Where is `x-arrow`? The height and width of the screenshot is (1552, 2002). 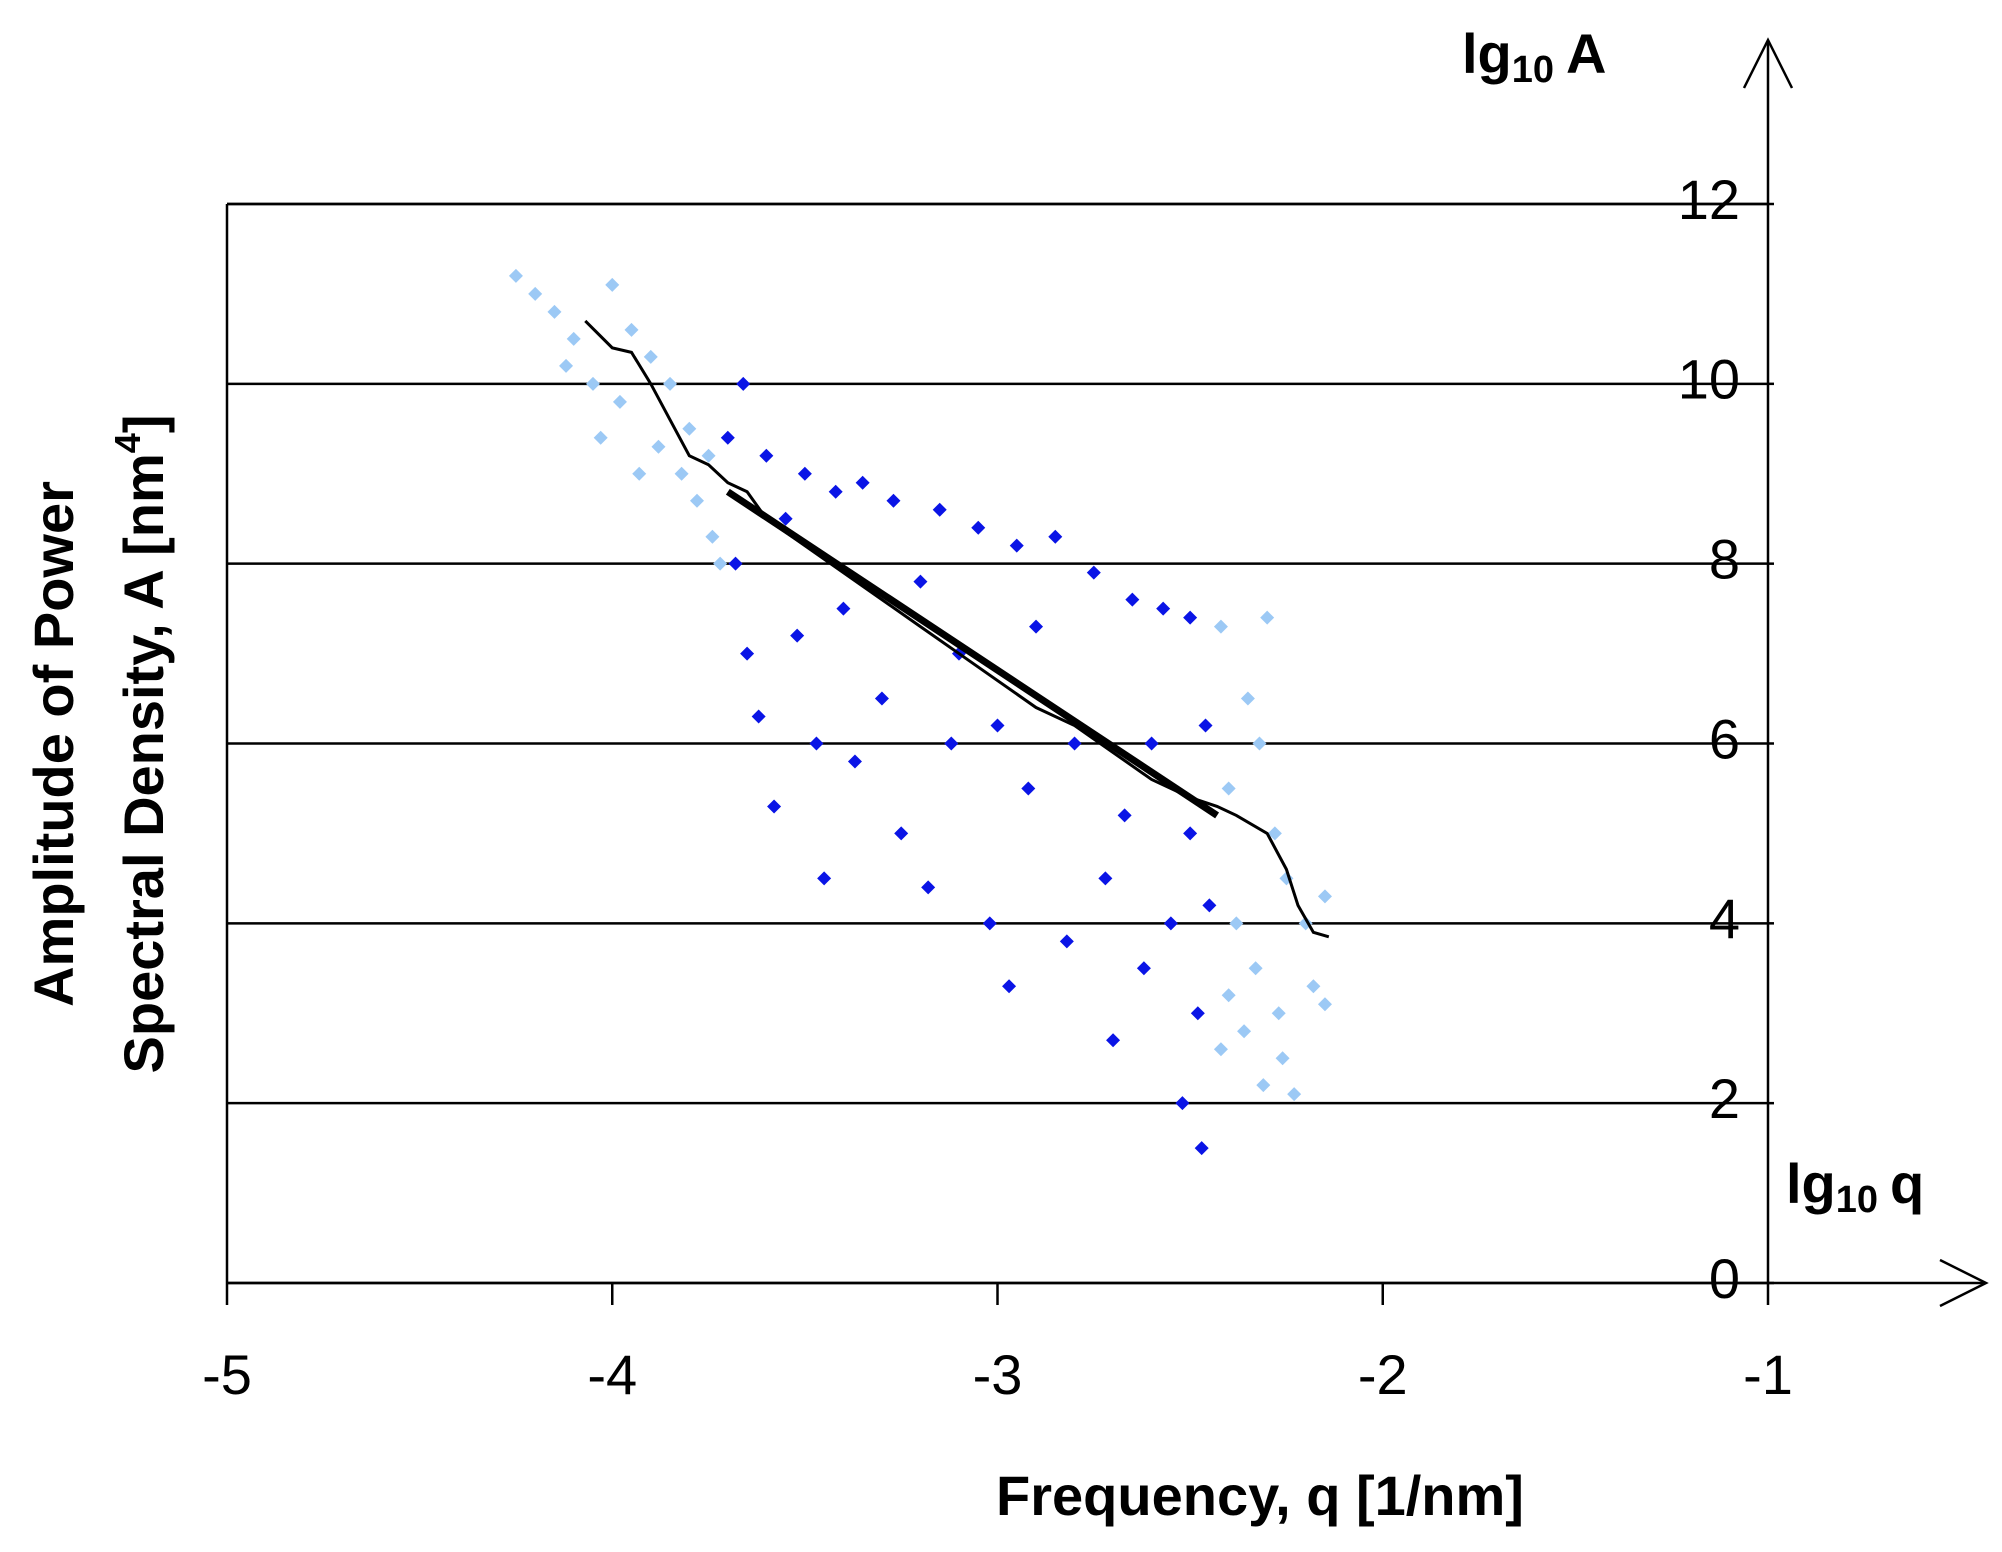
x-arrow is located at coordinates (1964, 1283).